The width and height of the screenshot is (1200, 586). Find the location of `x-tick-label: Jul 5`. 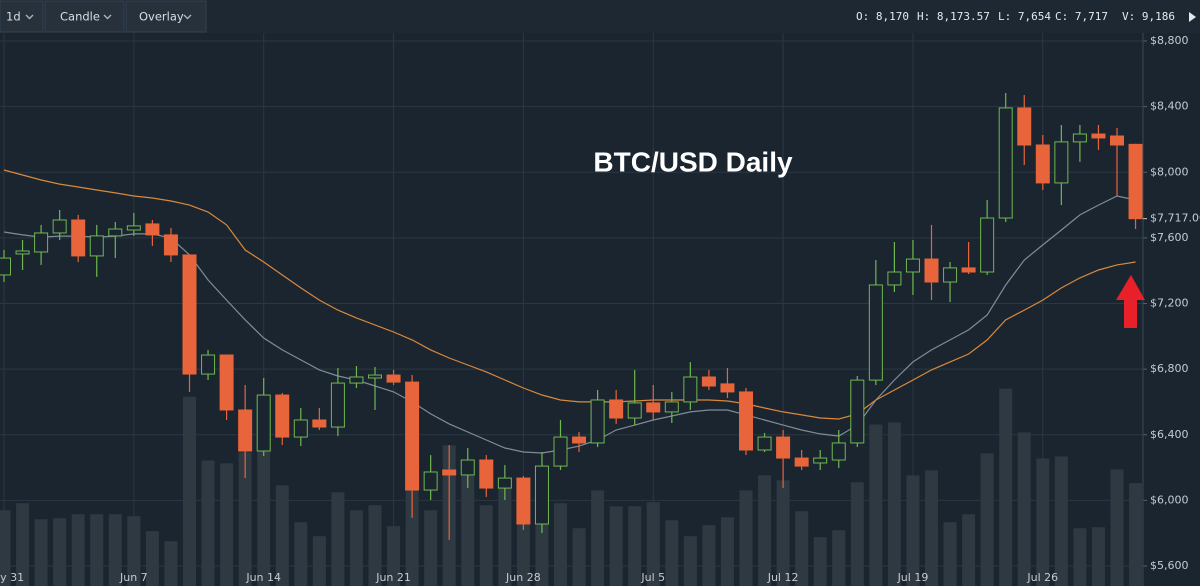

x-tick-label: Jul 5 is located at coordinates (652, 577).